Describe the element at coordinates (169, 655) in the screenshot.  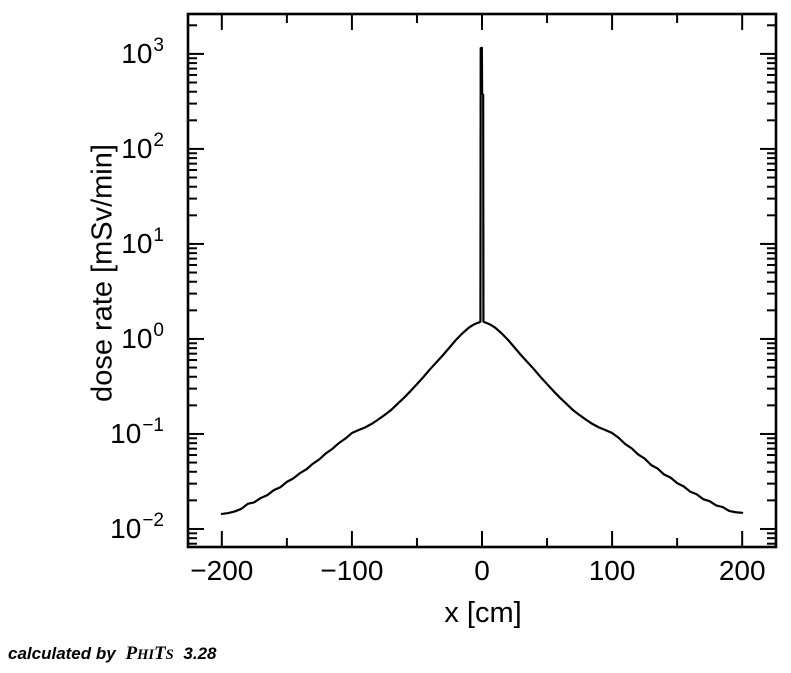
I see `phits-letter: S` at that location.